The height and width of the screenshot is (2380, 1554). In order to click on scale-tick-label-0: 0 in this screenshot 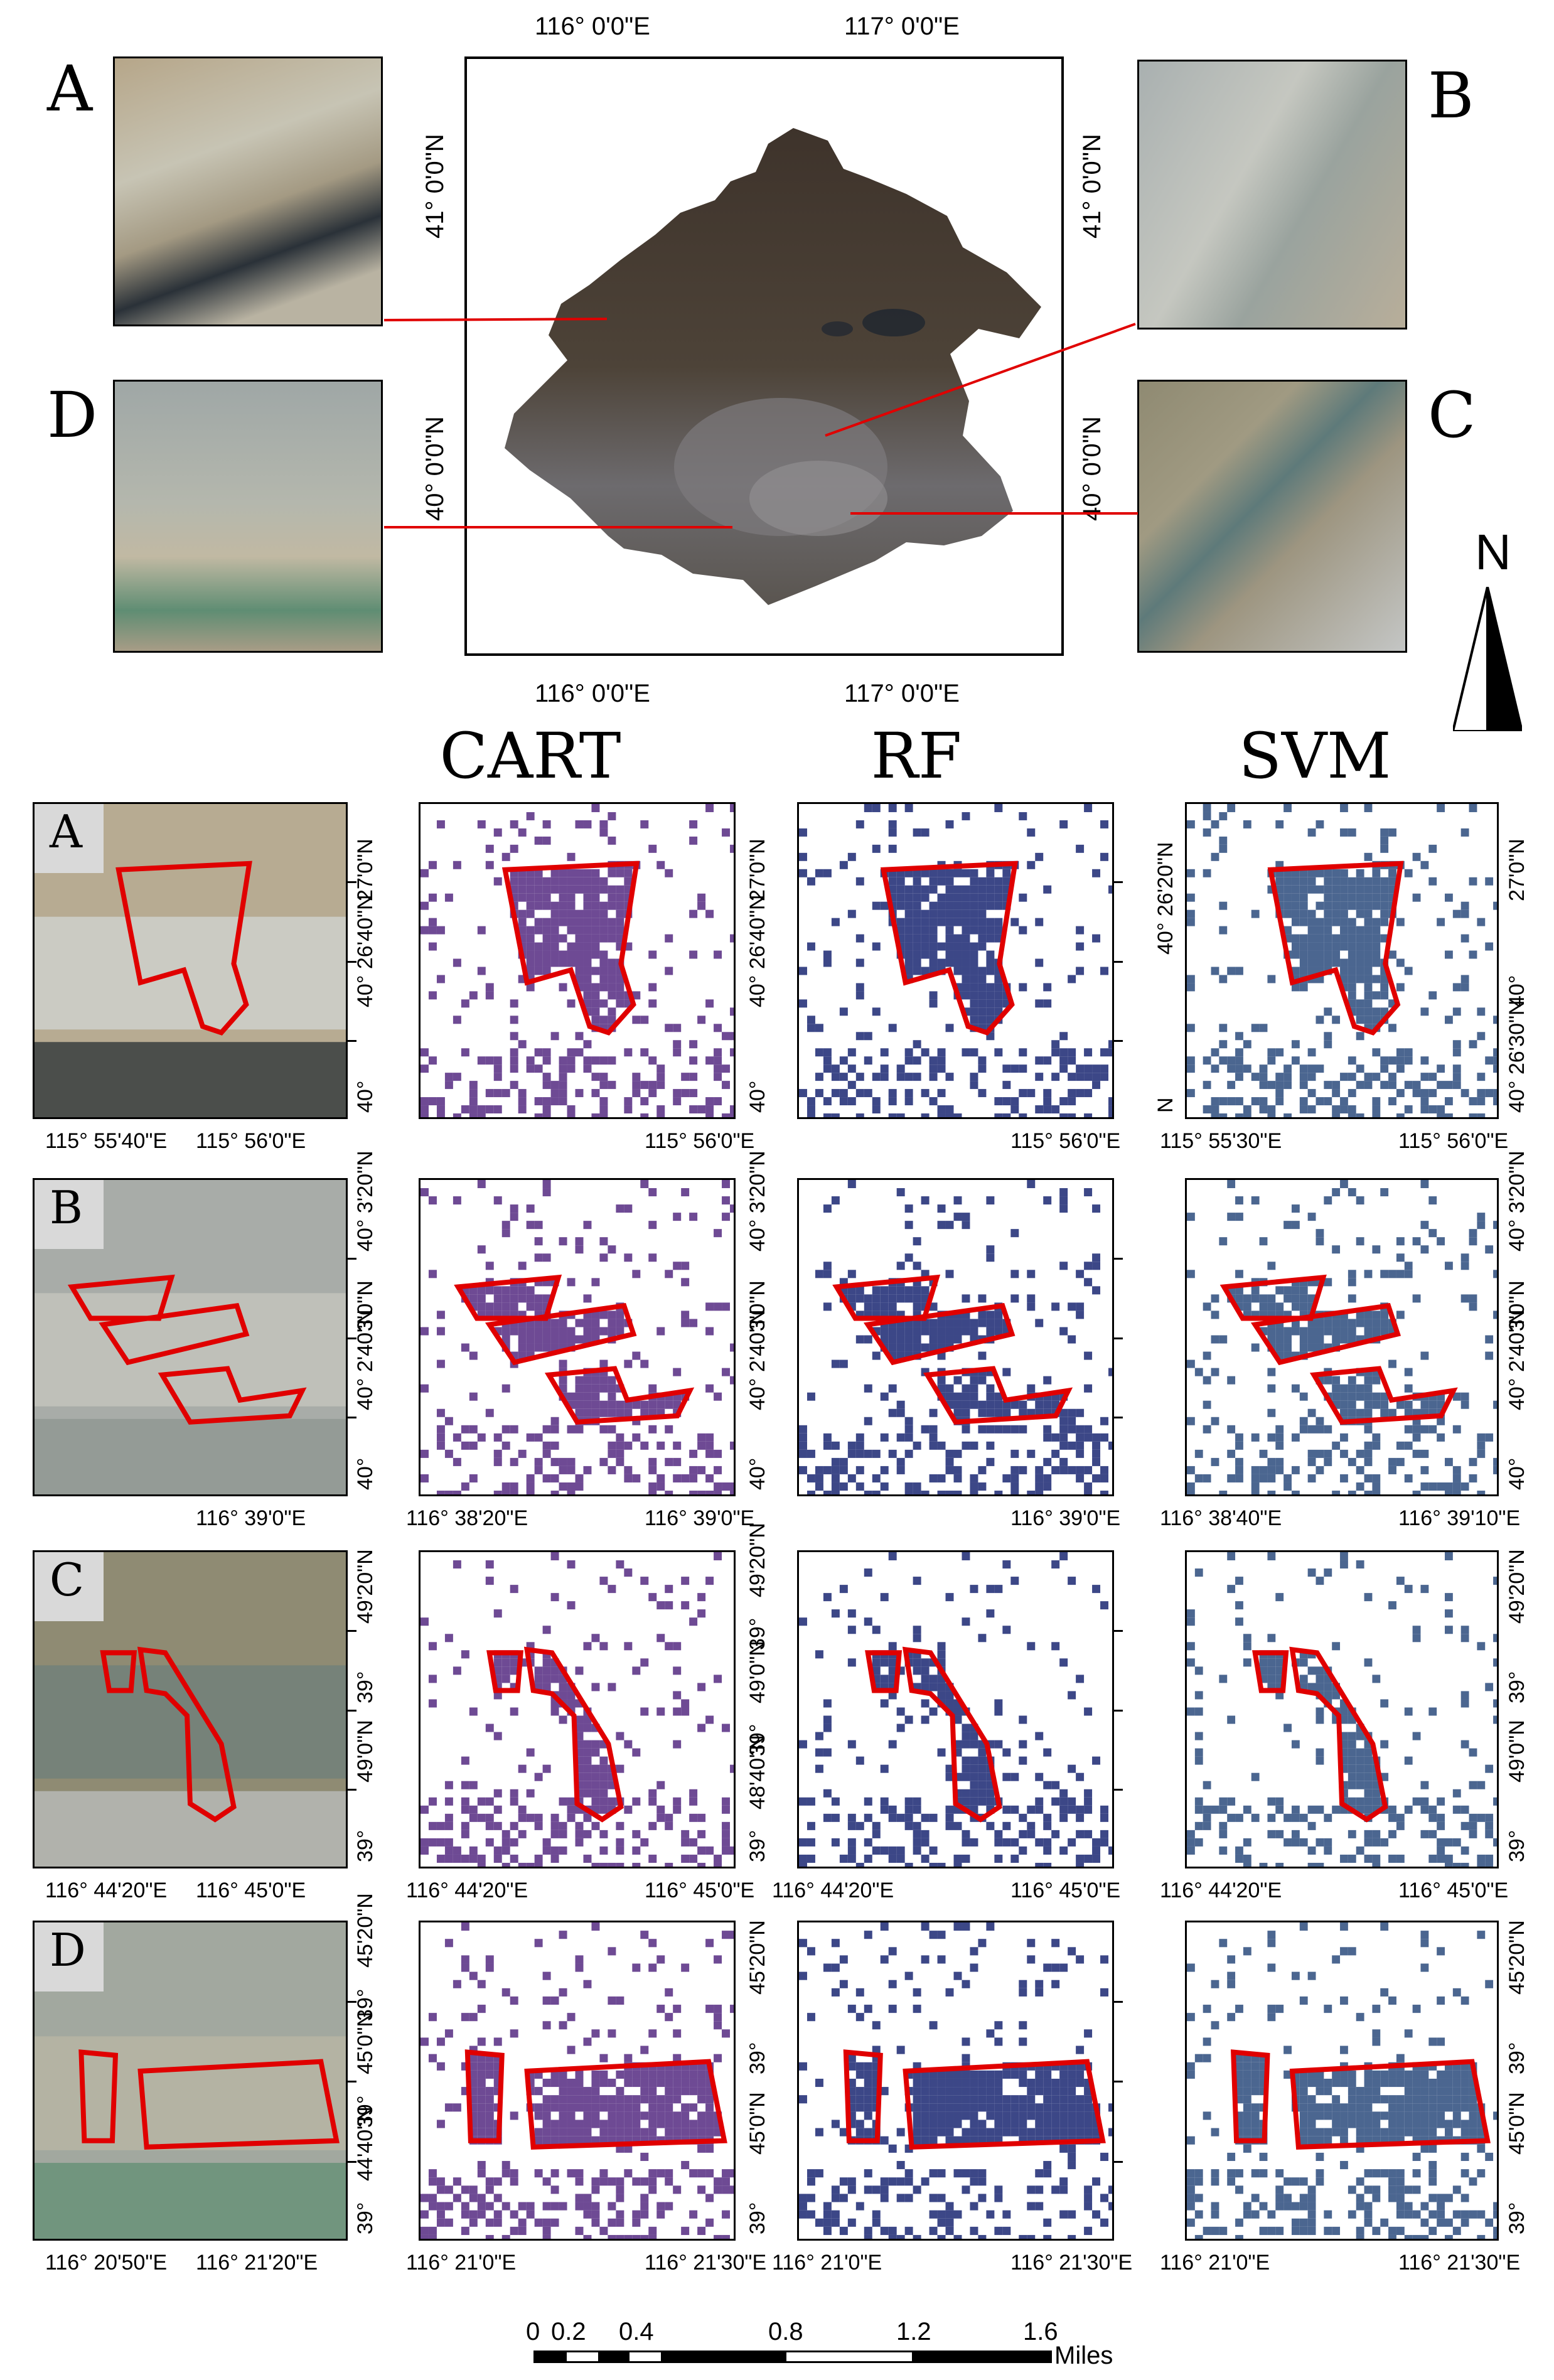, I will do `click(533, 2331)`.